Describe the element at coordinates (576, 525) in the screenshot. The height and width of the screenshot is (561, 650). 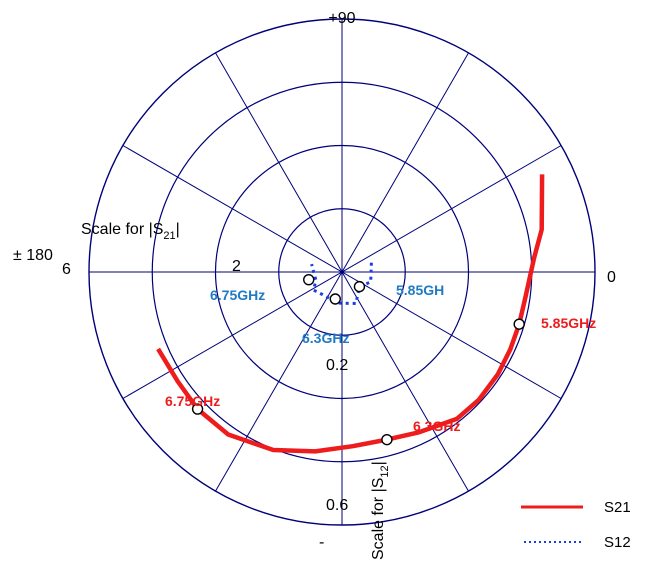
I see `legend: S21 S12` at that location.